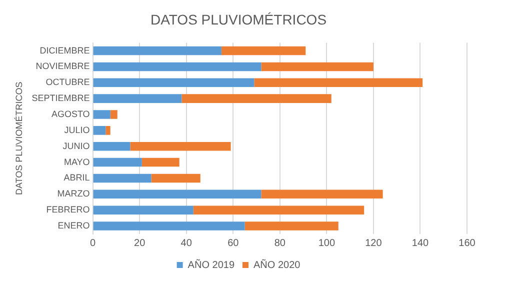 Image resolution: width=507 pixels, height=282 pixels. I want to click on x-tick-label: 80, so click(280, 243).